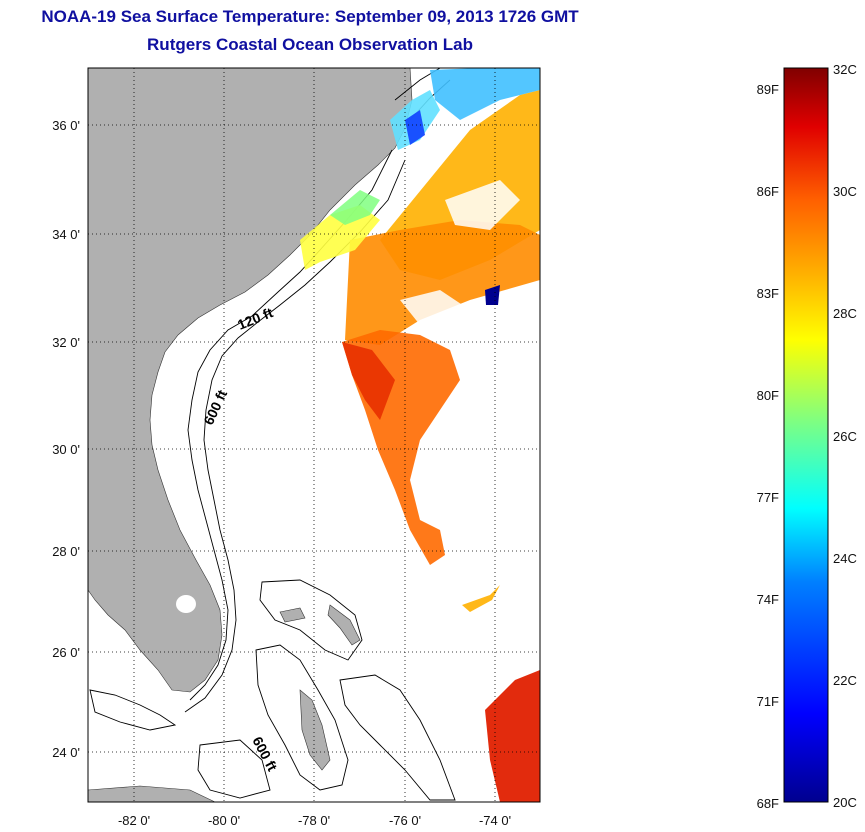 Image resolution: width=865 pixels, height=832 pixels. Describe the element at coordinates (768, 293) in the screenshot. I see `colorbar-label-f: 83F` at that location.